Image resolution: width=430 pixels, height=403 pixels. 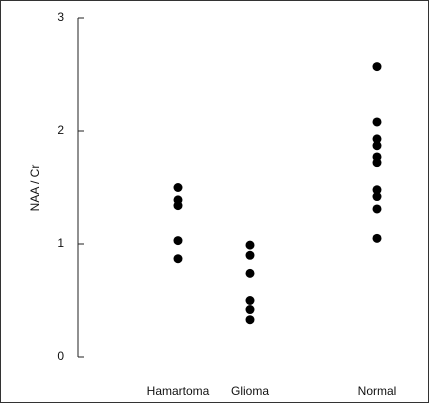 What do you see at coordinates (250, 391) in the screenshot?
I see `x-tick-label: Glioma` at bounding box center [250, 391].